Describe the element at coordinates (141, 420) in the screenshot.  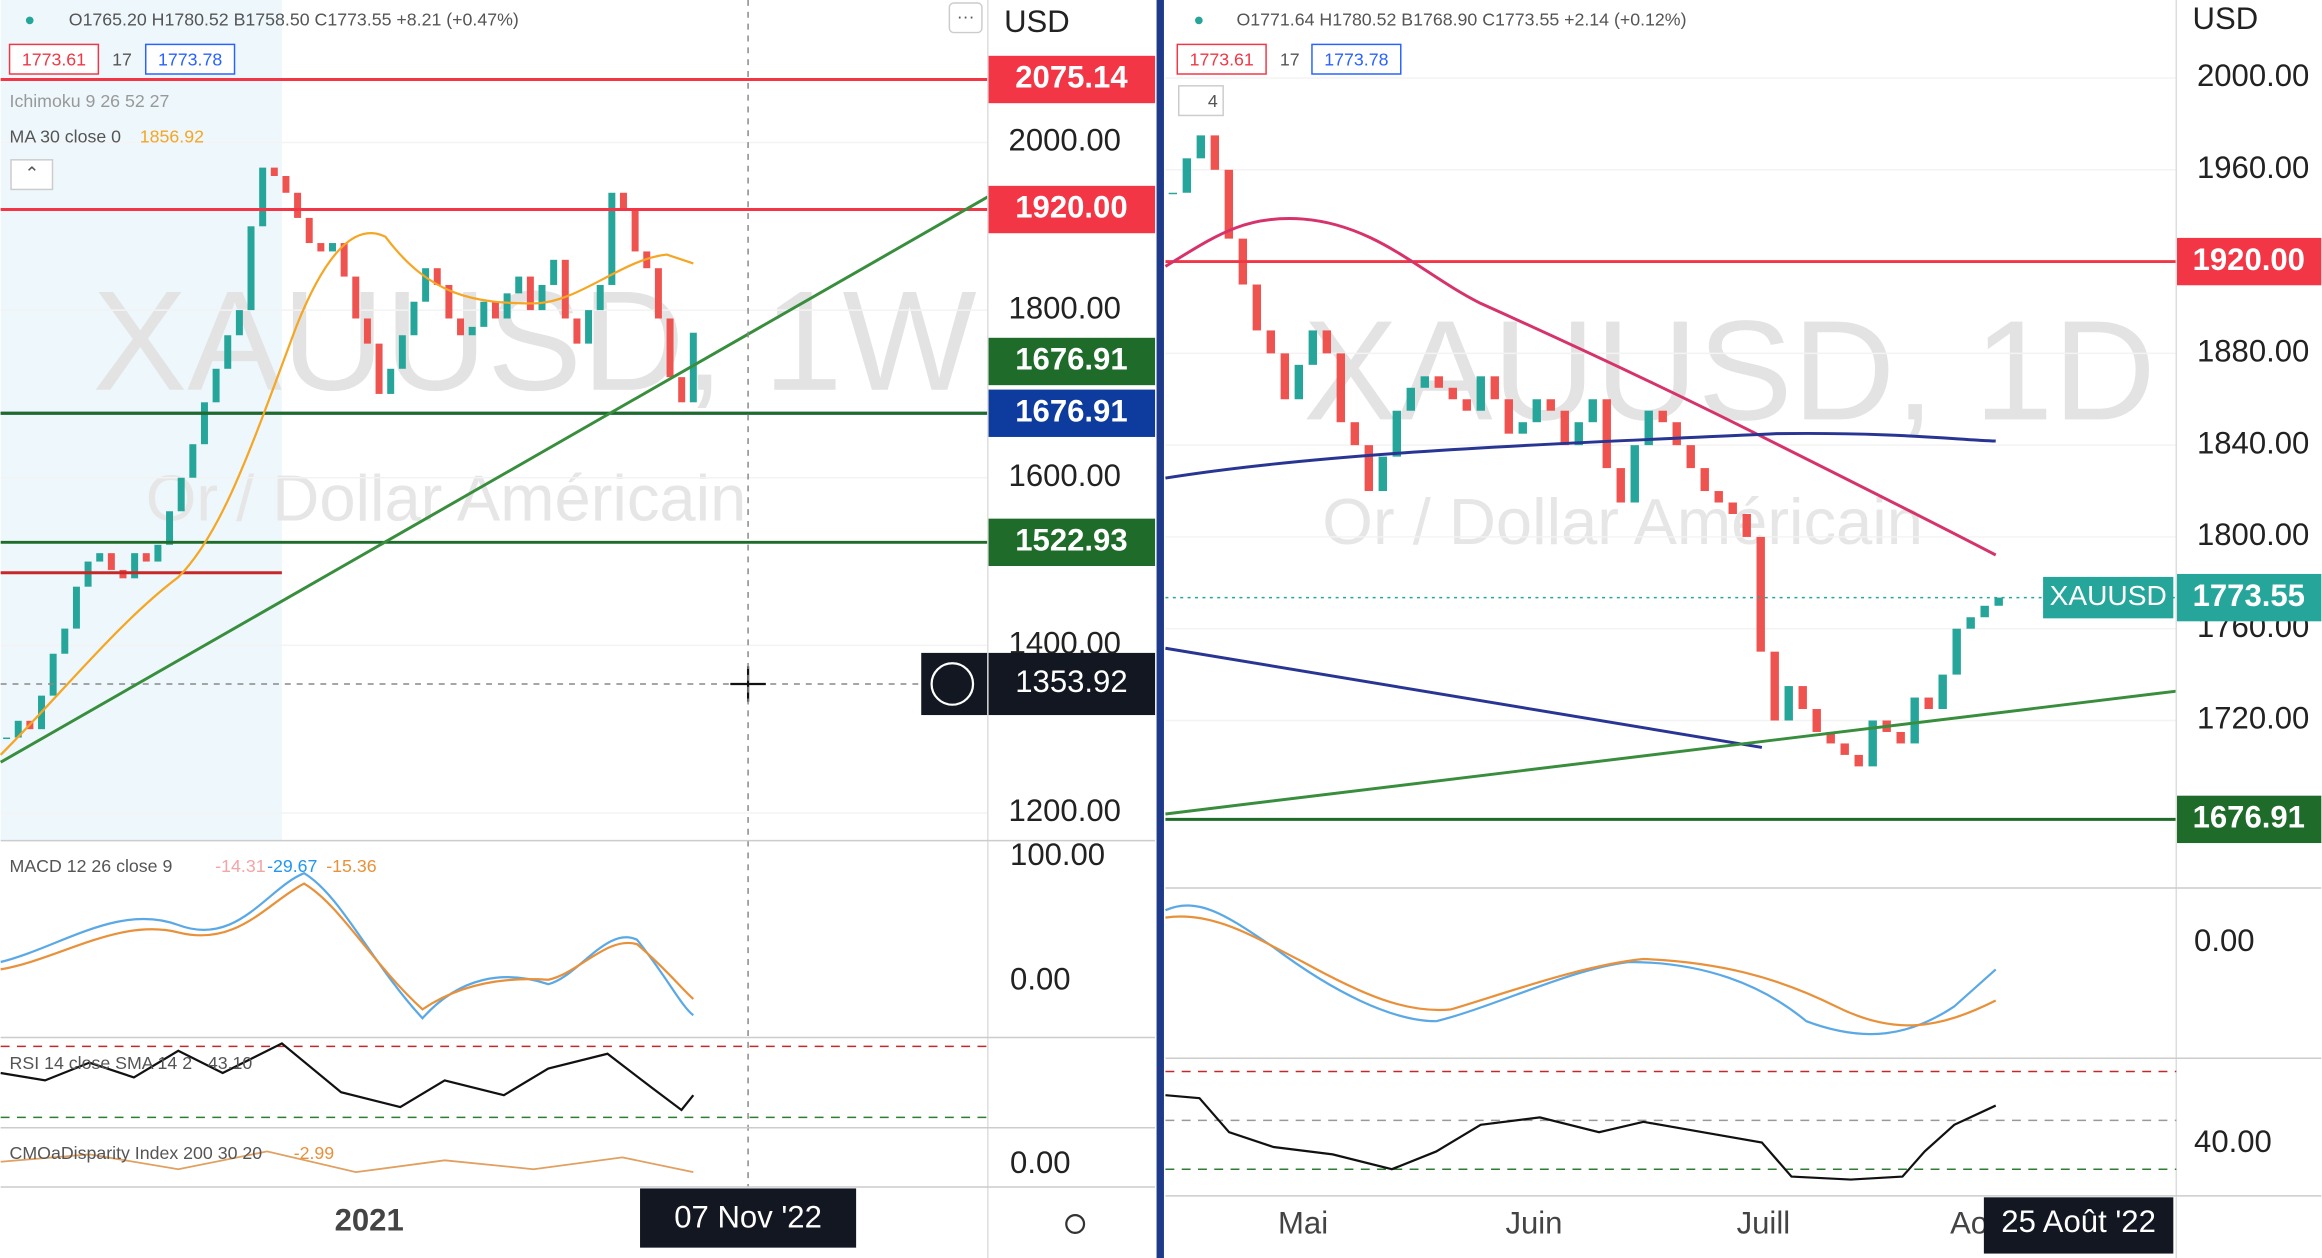
I see `ichimoku-cloud` at that location.